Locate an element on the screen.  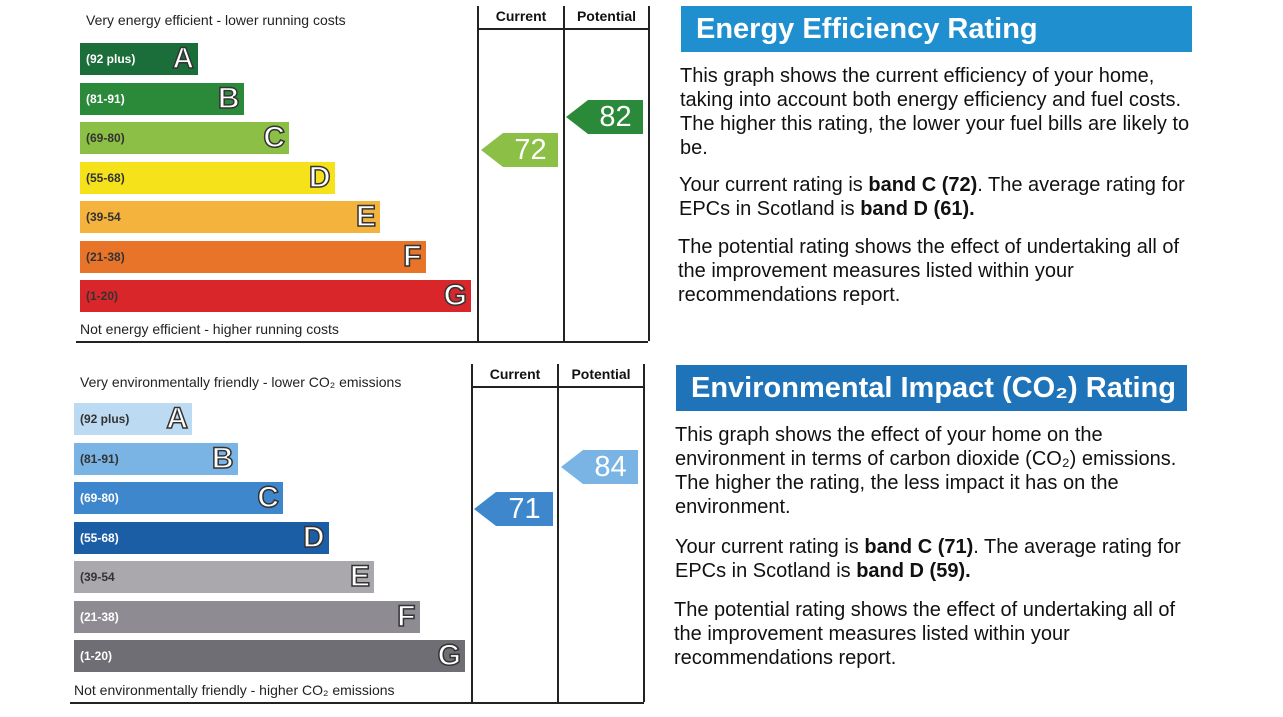
environment-current-band: band C (71) is located at coordinates (919, 547).